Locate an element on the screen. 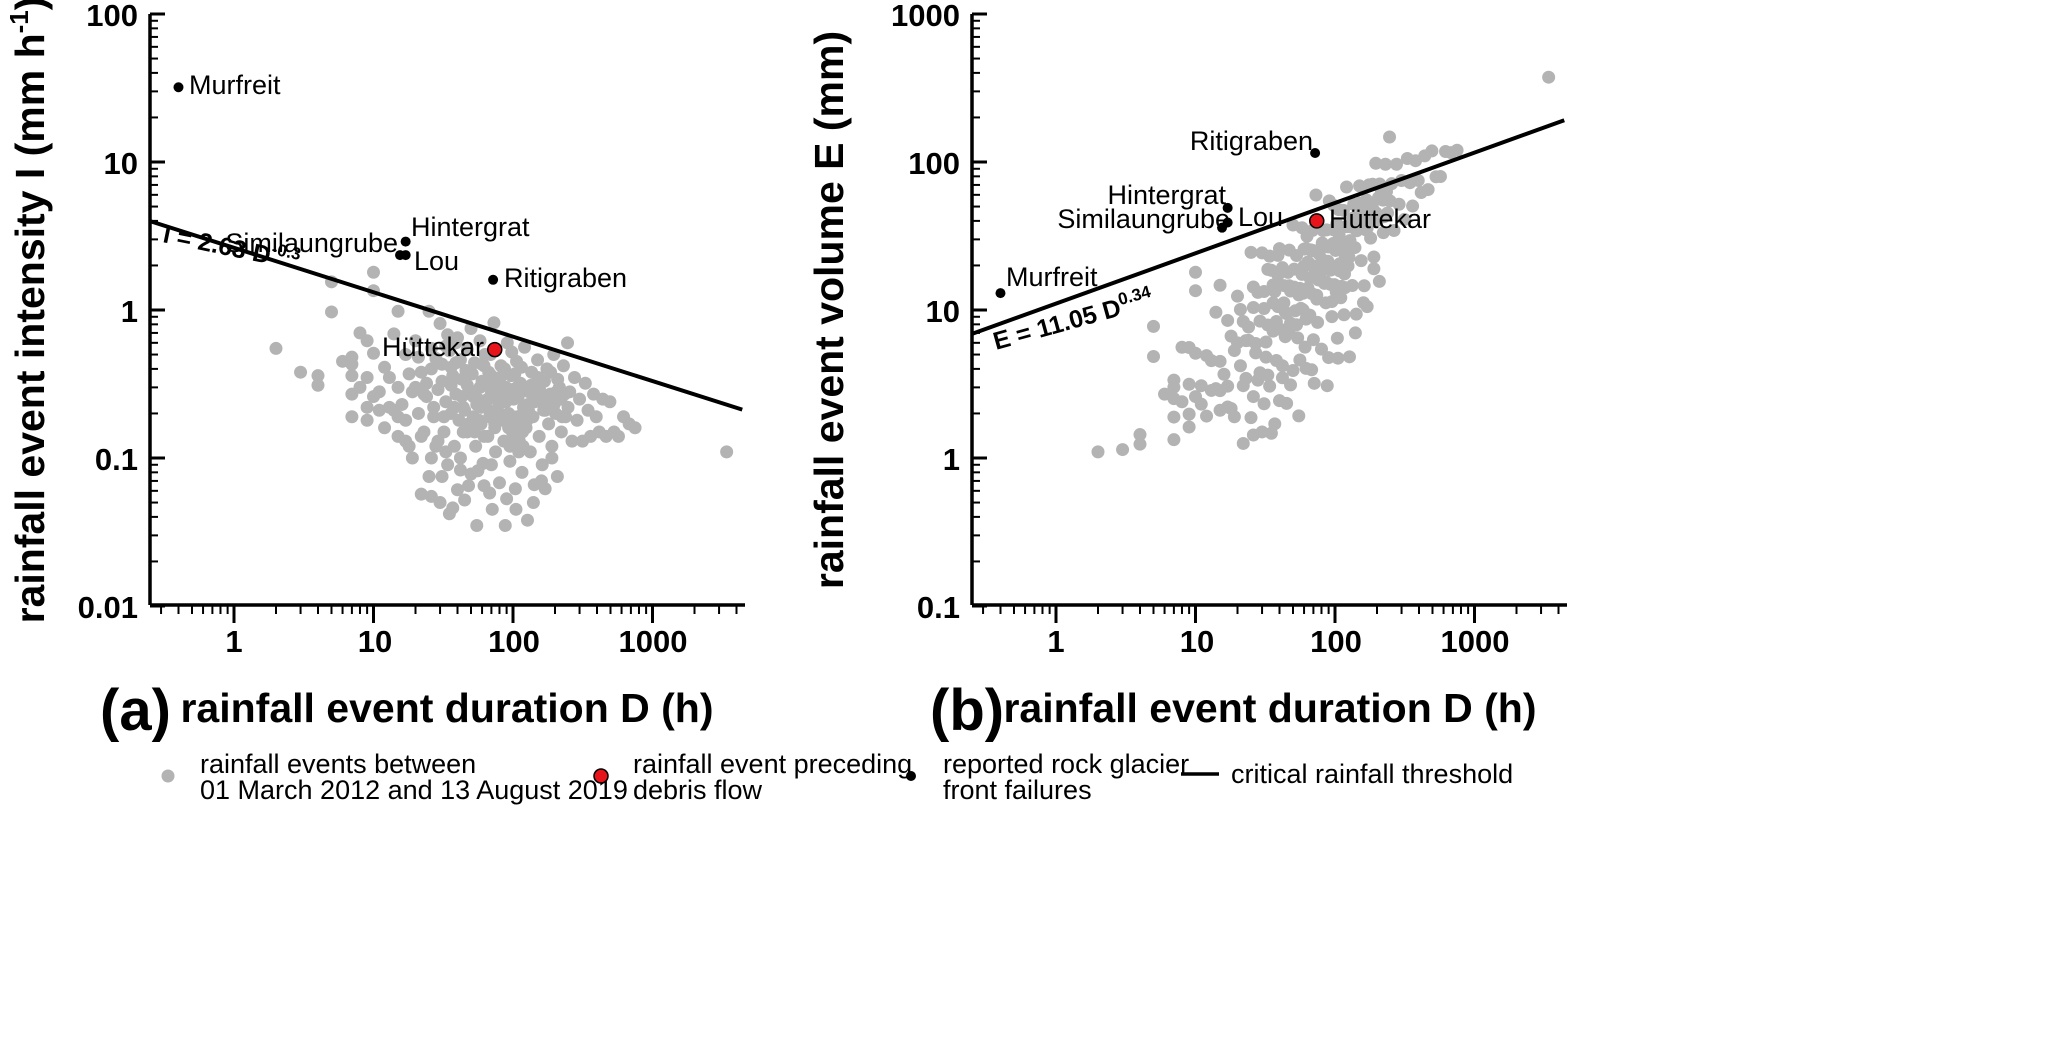 This screenshot has width=2067, height=1056. x-tick-label: 10 is located at coordinates (375, 641).